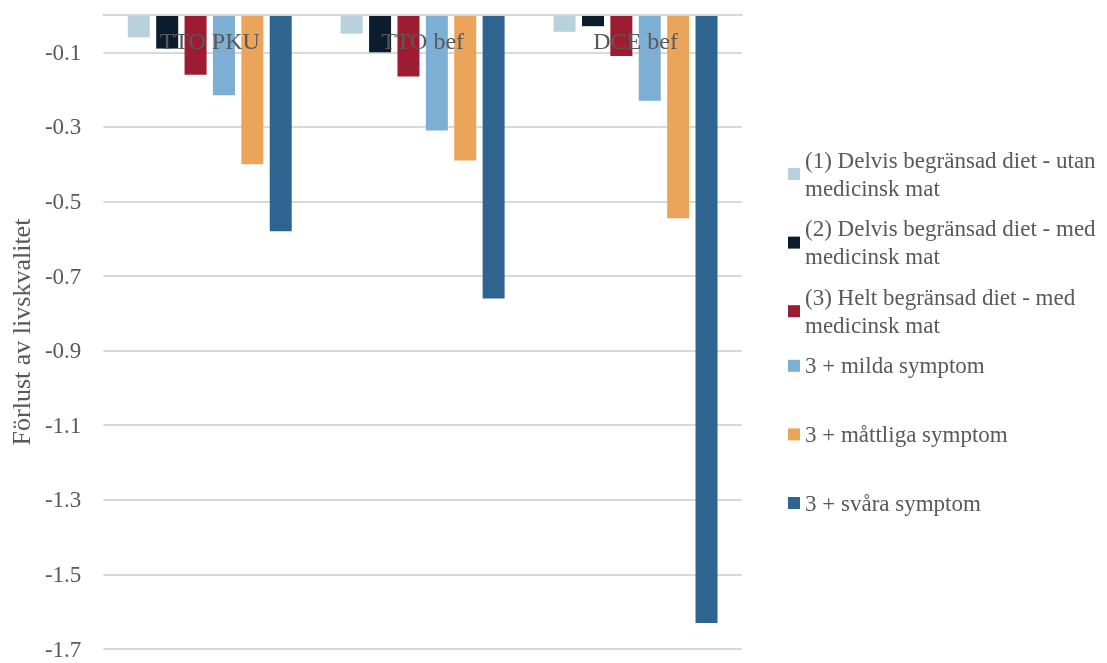 Image resolution: width=1107 pixels, height=663 pixels. Describe the element at coordinates (943, 311) in the screenshot. I see `legend-label: (3) Helt begränsad diet - med medicinsk mat` at that location.